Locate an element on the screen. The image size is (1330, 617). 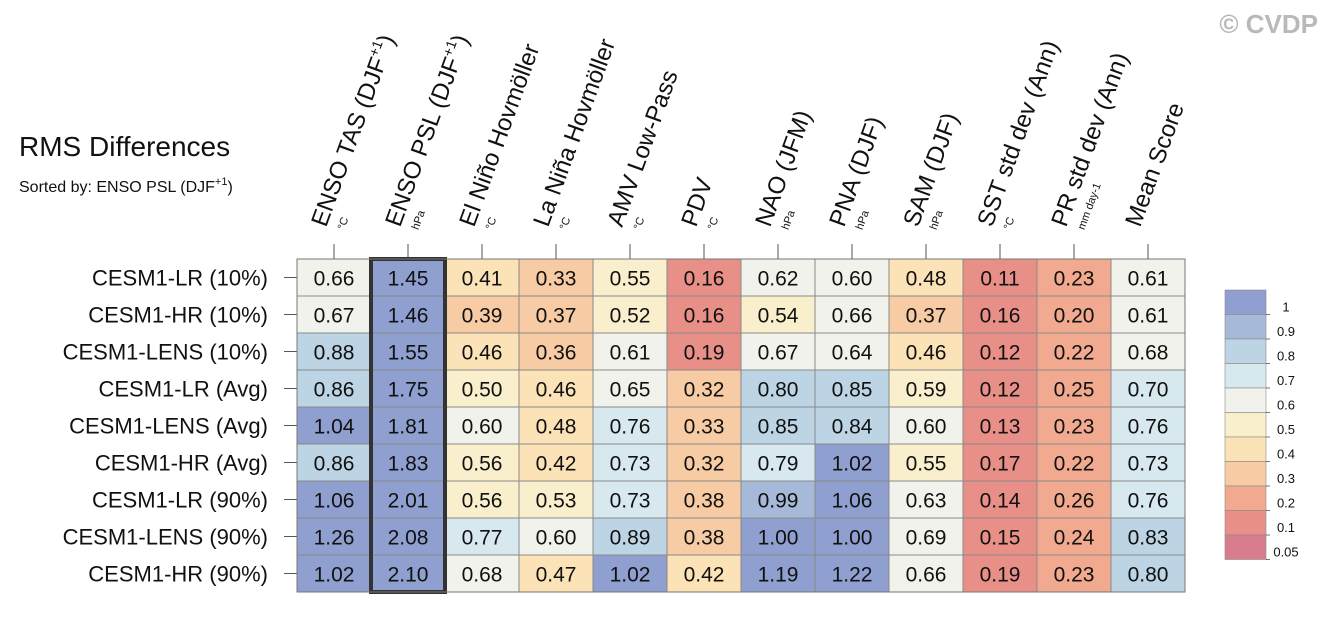
cell-value: 0.99 is located at coordinates (778, 501).